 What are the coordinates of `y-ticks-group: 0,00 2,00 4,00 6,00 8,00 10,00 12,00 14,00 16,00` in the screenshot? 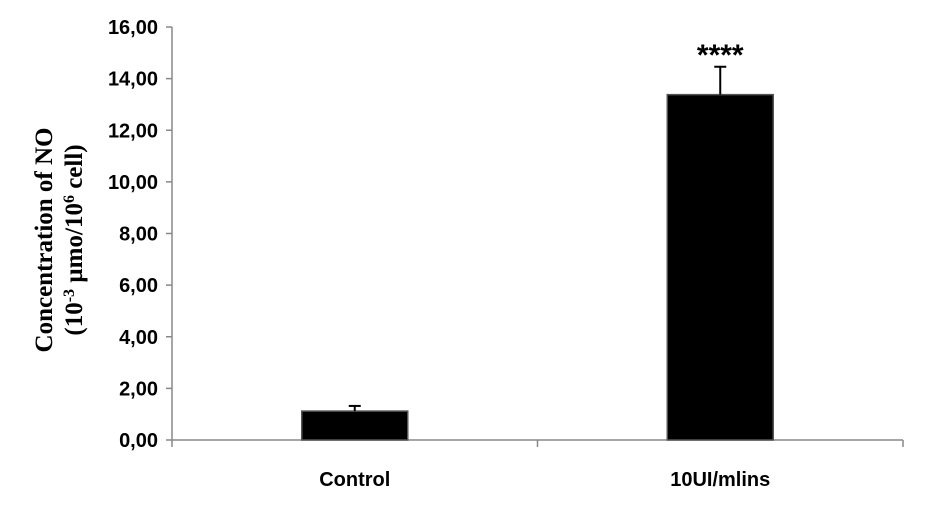 It's located at (140, 234).